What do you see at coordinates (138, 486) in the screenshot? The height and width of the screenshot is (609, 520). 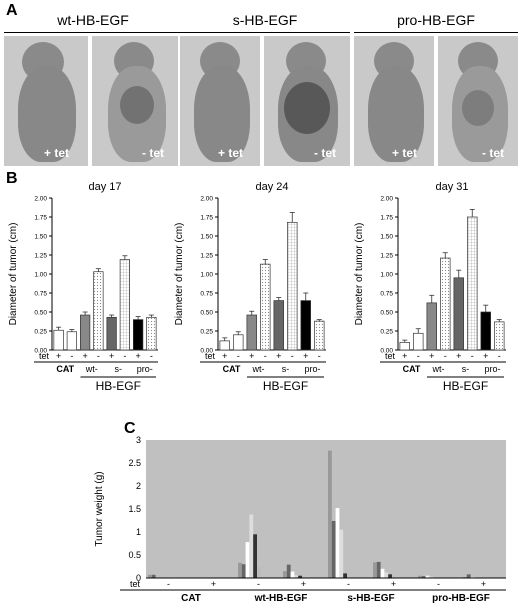 I see `y-tick-label: 2` at bounding box center [138, 486].